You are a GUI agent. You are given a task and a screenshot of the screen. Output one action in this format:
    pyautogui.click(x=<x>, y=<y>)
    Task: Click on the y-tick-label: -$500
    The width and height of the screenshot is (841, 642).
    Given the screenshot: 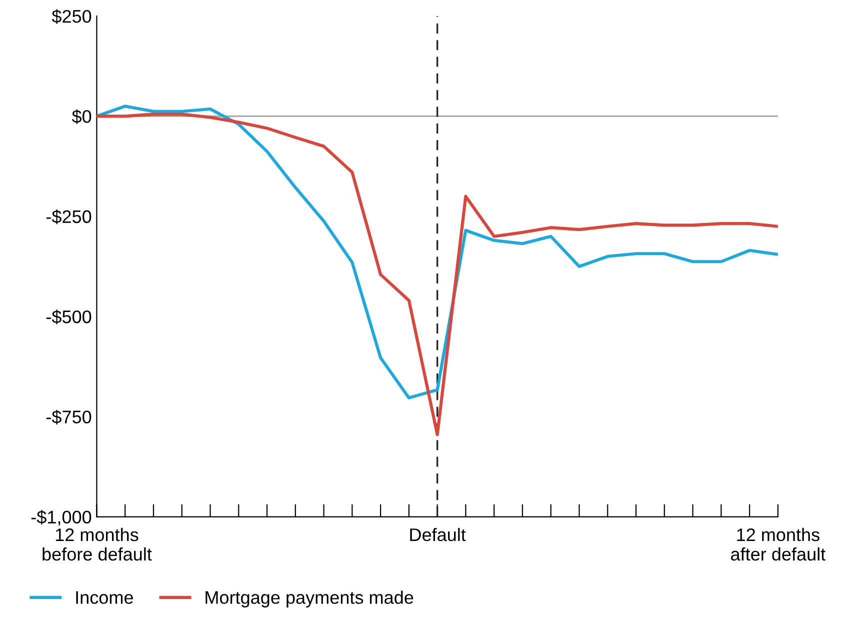 What is the action you would take?
    pyautogui.click(x=69, y=317)
    